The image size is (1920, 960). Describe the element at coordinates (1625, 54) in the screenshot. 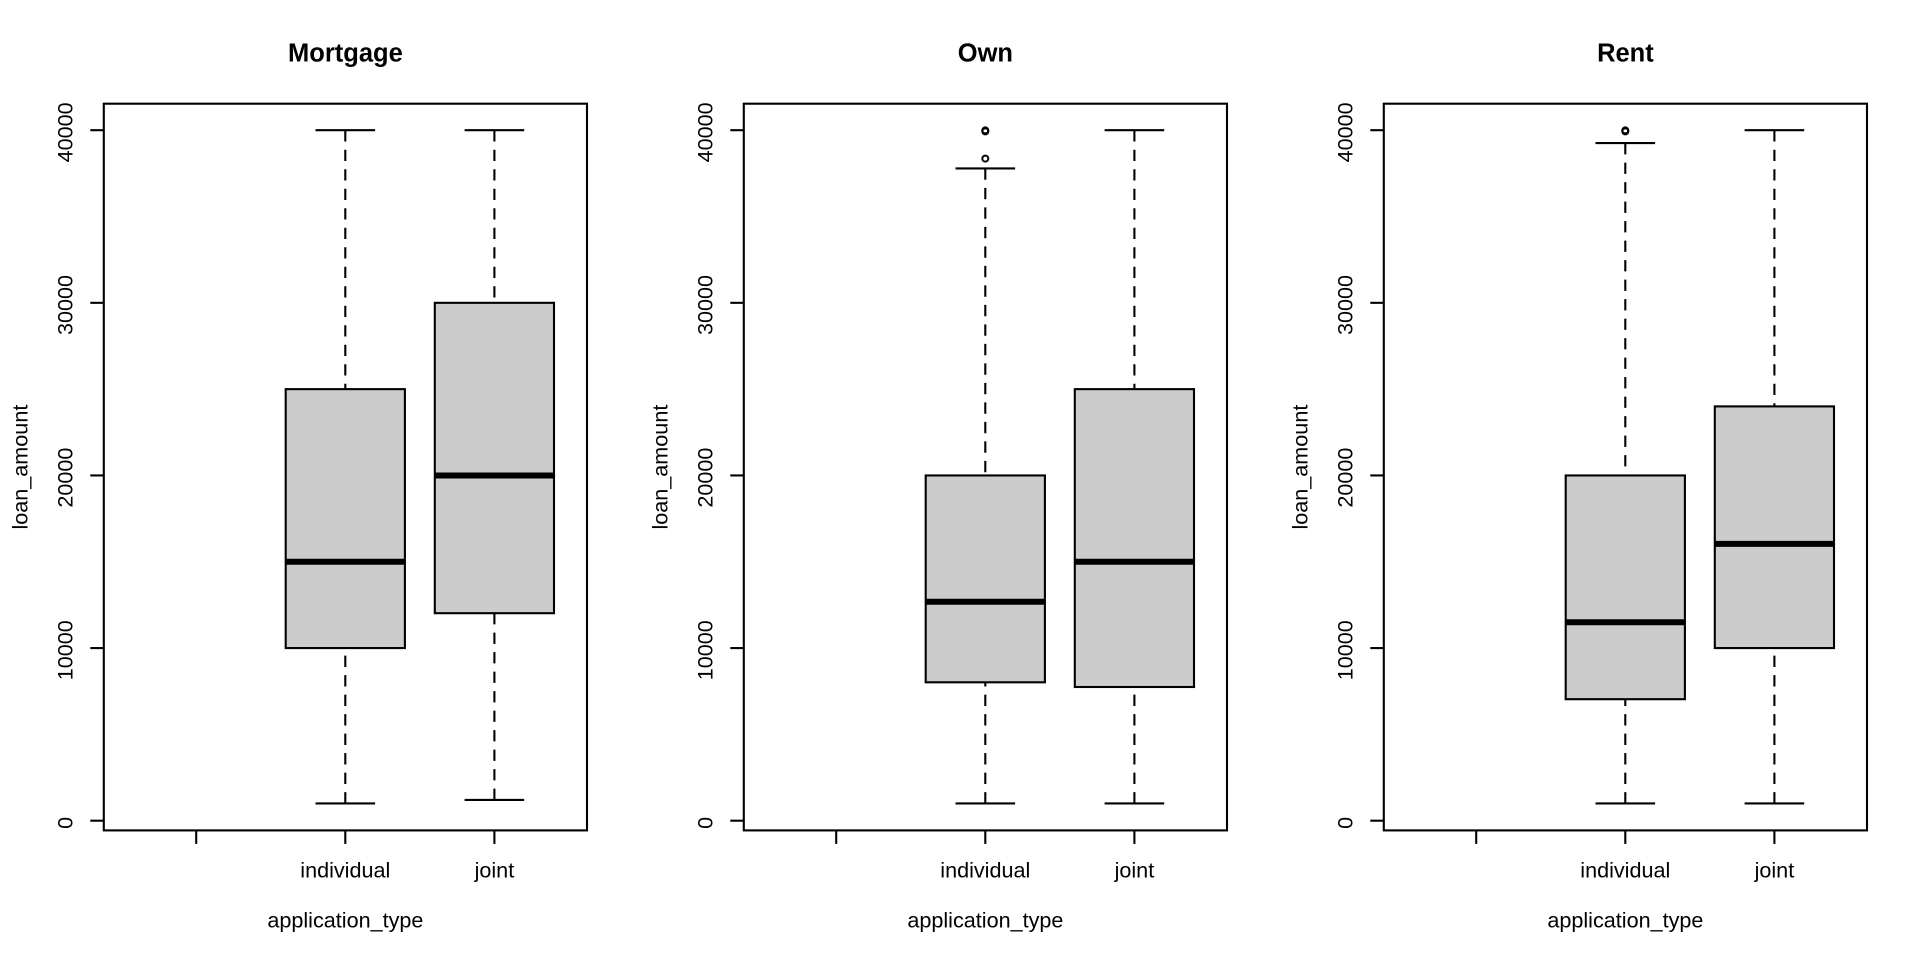

I see `svg-text: Rent` at that location.